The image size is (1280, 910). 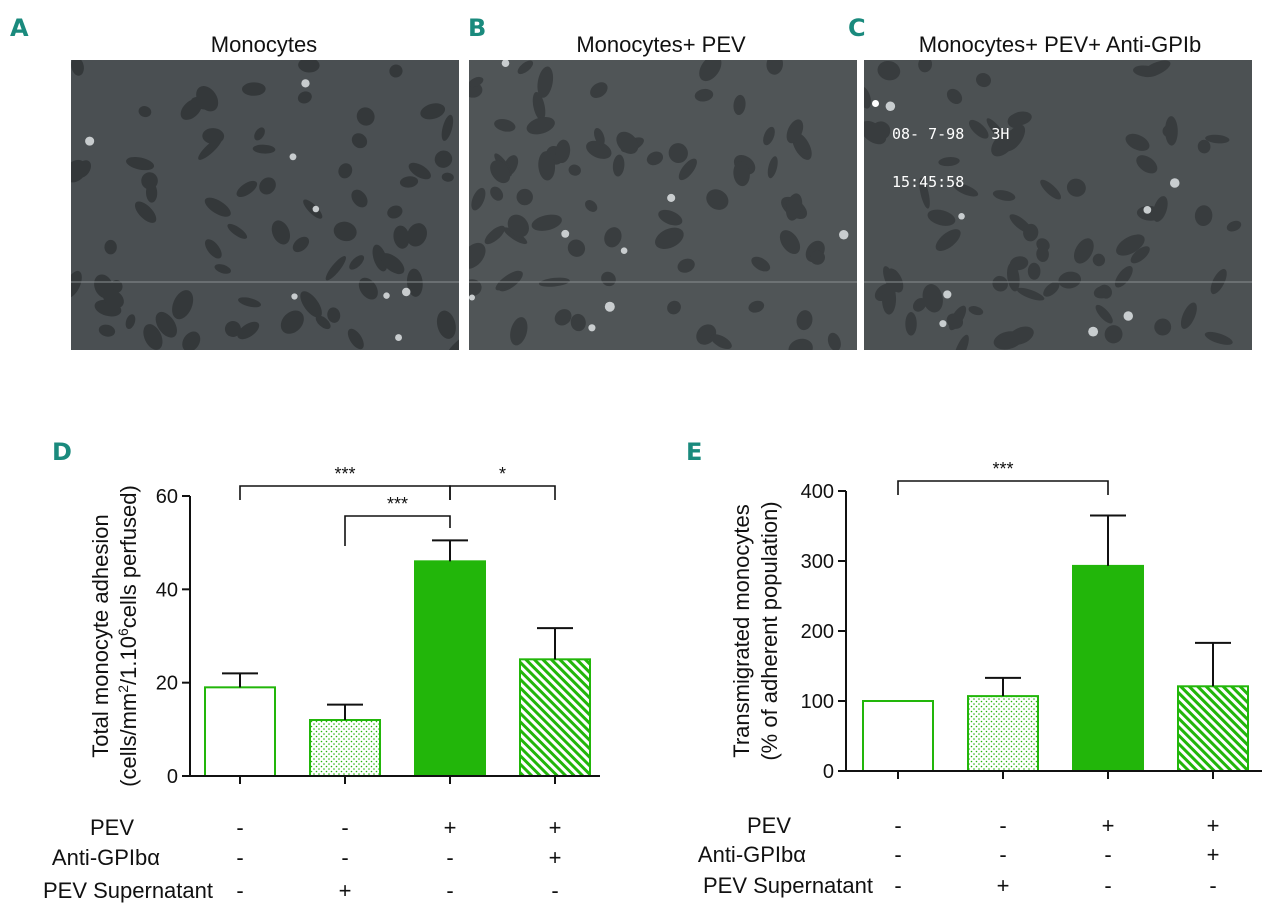 I want to click on panel-letter-c: C, so click(x=857, y=28).